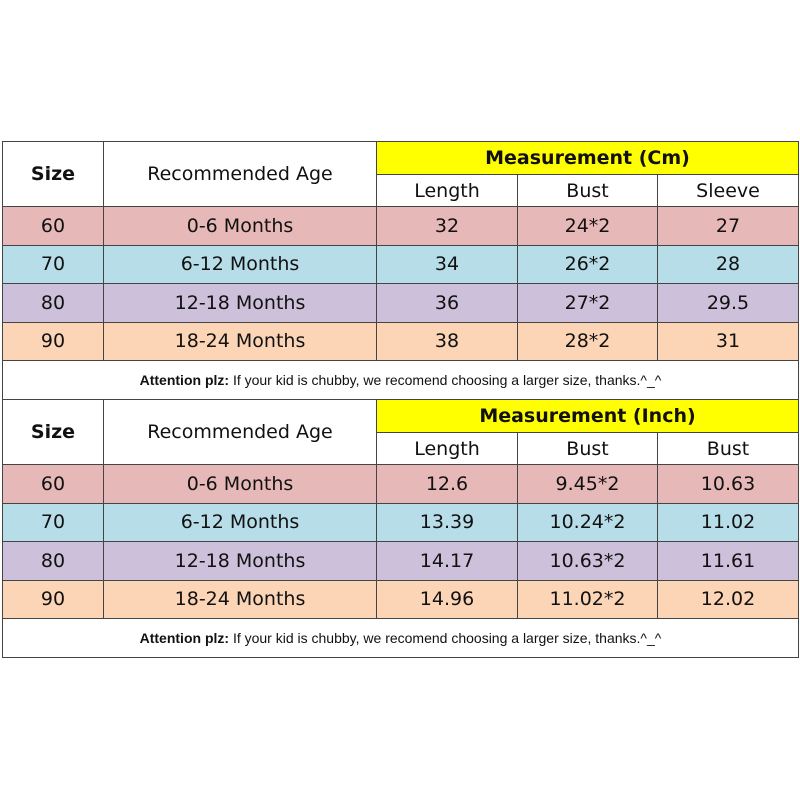 This screenshot has width=800, height=800. I want to click on cell: 14.96, so click(447, 599).